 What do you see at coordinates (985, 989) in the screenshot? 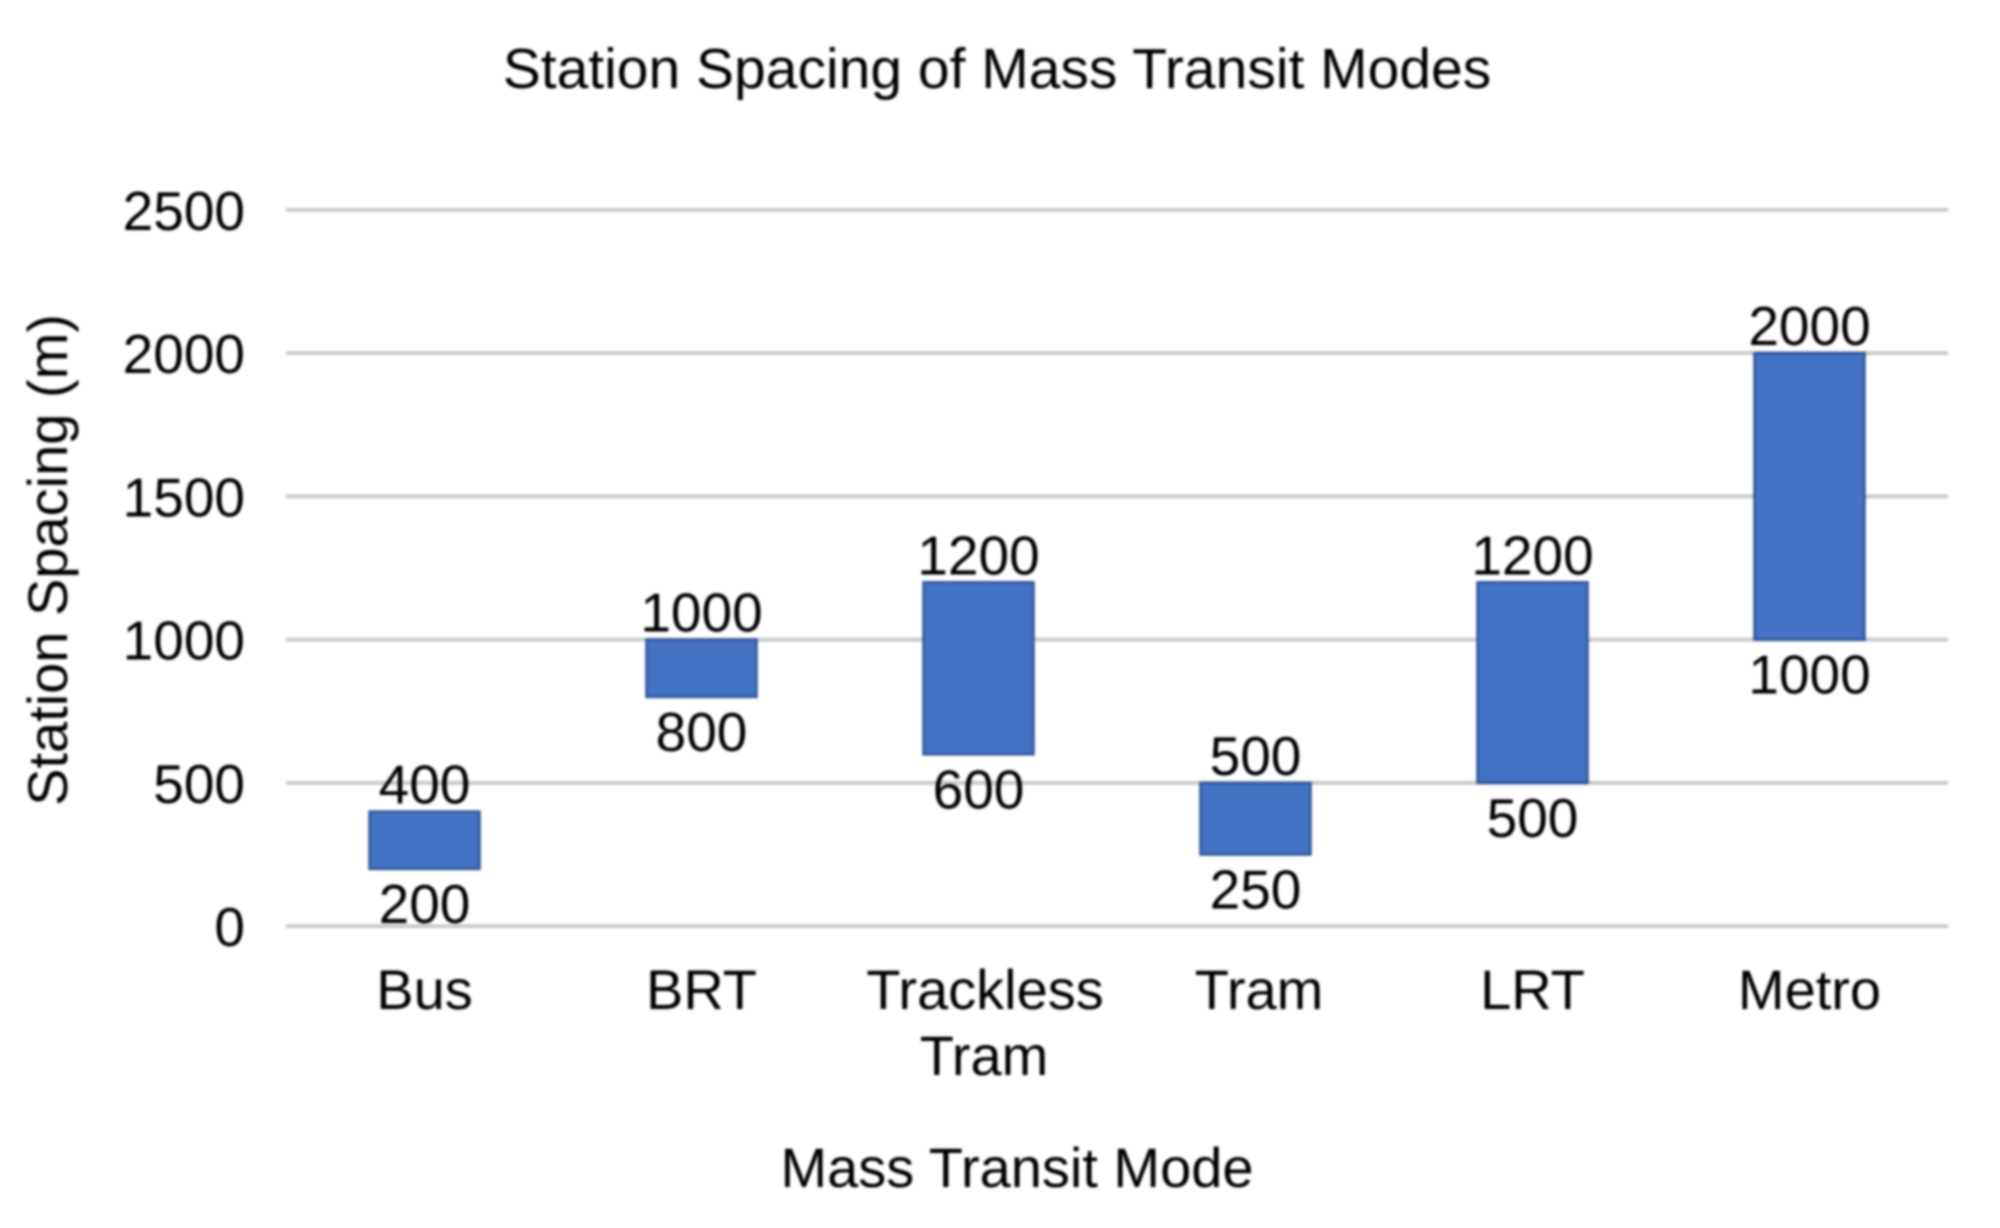
I see `svg-text: Trackless` at bounding box center [985, 989].